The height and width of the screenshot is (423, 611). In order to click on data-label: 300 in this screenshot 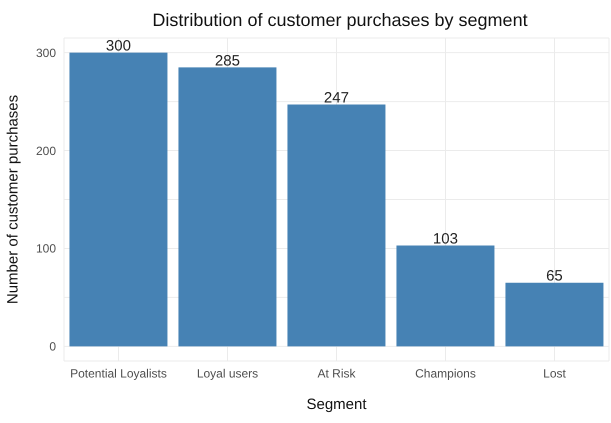, I will do `click(118, 46)`.